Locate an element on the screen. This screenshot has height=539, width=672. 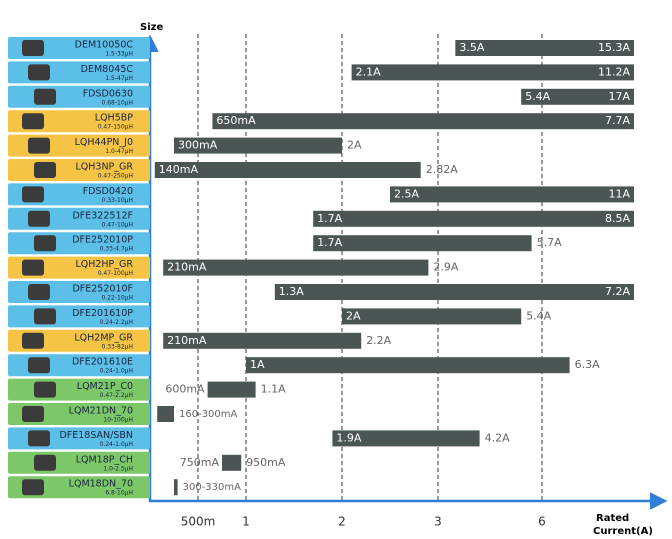
value-label: 6.3A is located at coordinates (587, 364).